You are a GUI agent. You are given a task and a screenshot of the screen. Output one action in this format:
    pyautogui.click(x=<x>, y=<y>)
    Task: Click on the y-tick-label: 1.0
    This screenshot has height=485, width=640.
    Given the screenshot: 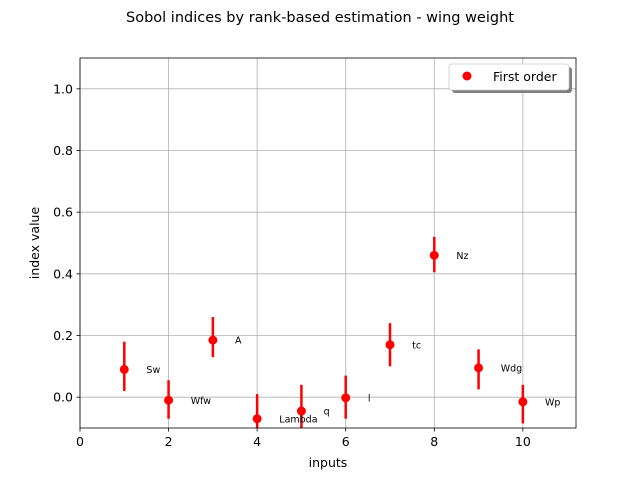 What is the action you would take?
    pyautogui.click(x=63, y=88)
    